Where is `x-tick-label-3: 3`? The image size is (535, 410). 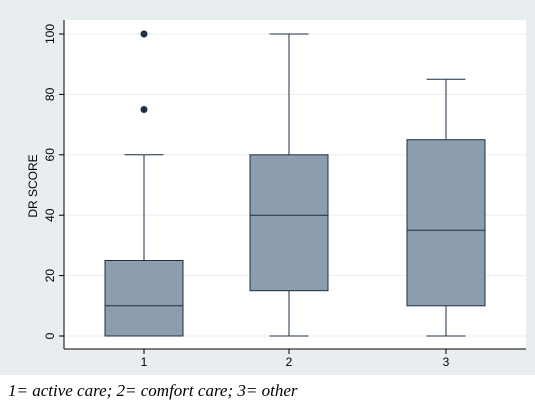 x-tick-label-3: 3 is located at coordinates (446, 362).